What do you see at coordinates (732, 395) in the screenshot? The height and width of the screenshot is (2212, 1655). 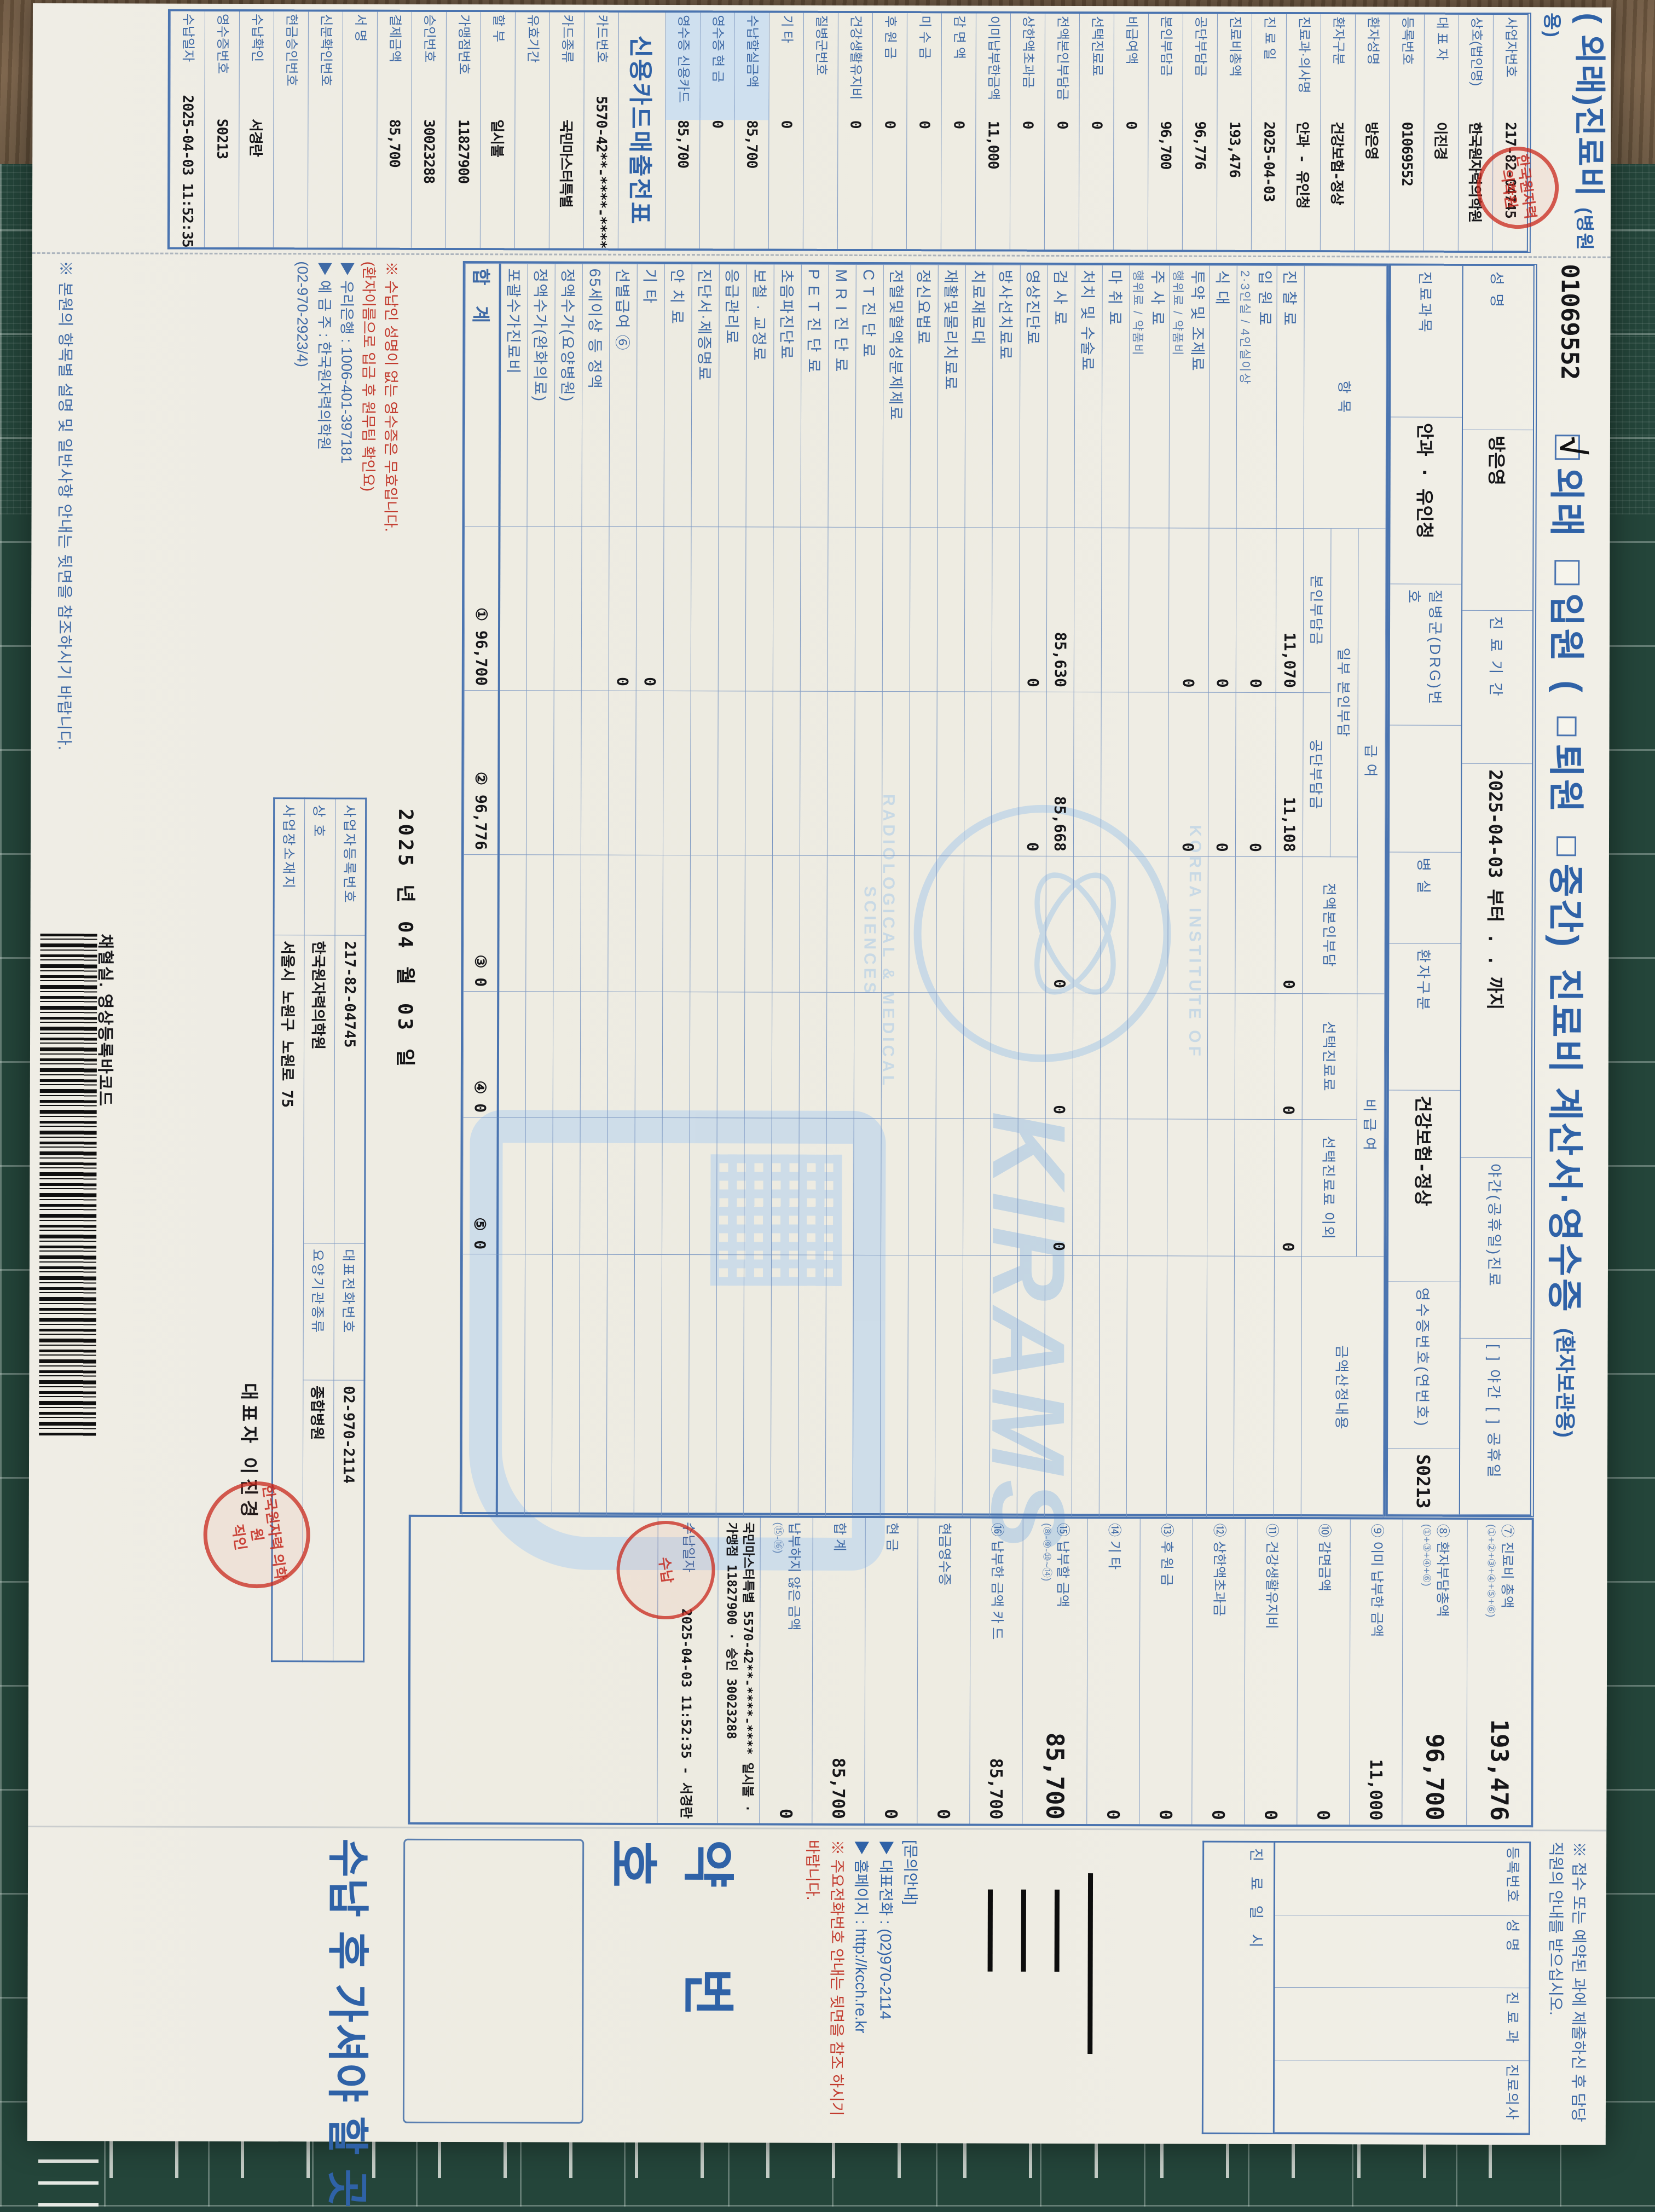 I see `item-name: 응급관리료` at bounding box center [732, 395].